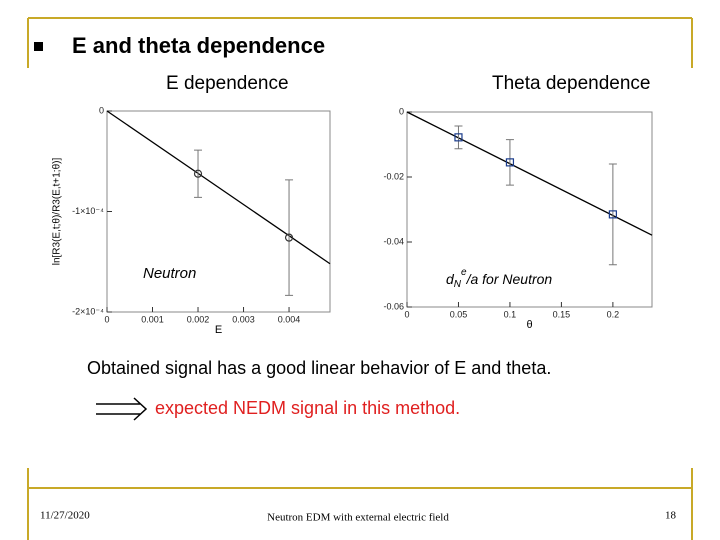 The width and height of the screenshot is (720, 540). Describe the element at coordinates (393, 176) in the screenshot. I see `y-tick-label: -0.02` at that location.